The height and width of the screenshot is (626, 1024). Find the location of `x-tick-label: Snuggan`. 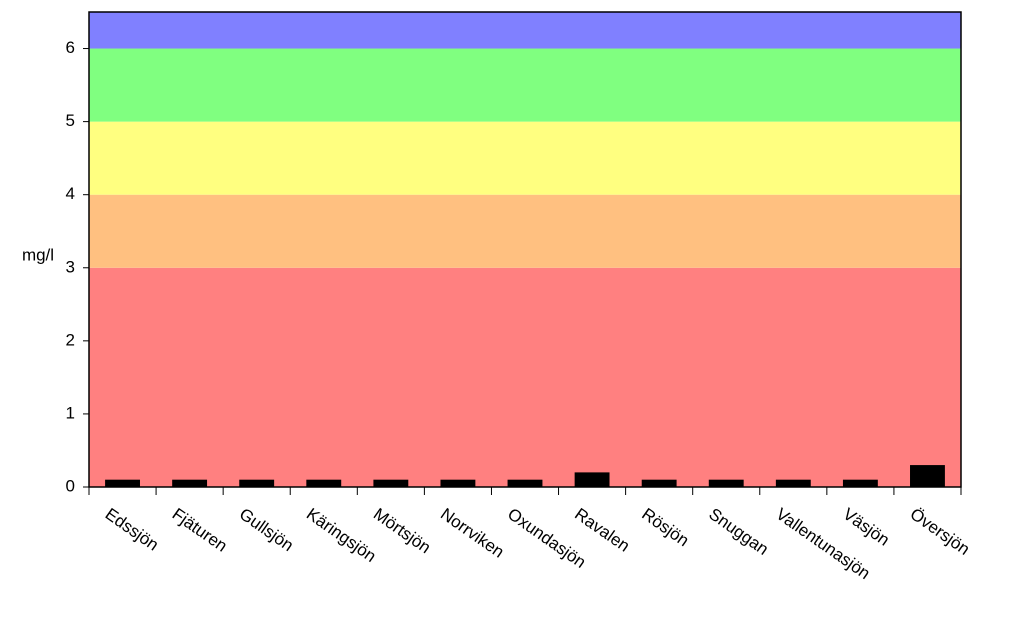

x-tick-label: Snuggan is located at coordinates (738, 531).